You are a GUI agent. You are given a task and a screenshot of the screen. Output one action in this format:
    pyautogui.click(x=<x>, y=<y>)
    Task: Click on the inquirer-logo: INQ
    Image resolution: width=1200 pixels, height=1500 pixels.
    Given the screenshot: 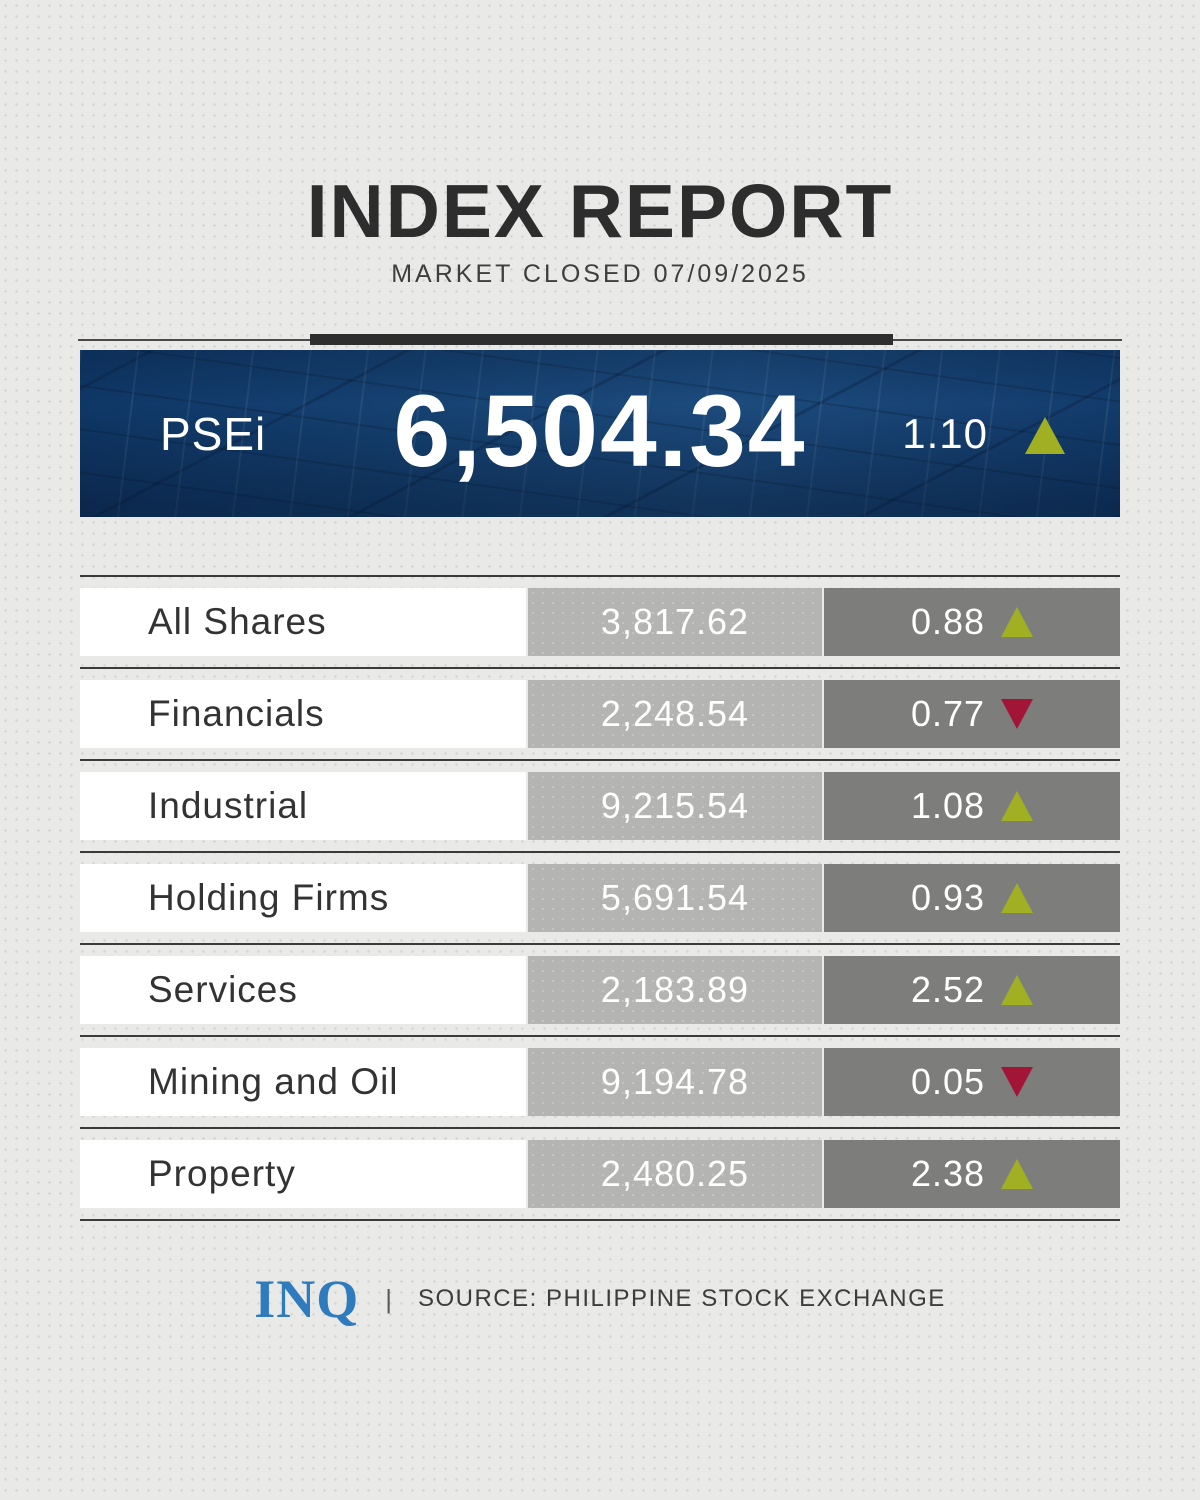 What is the action you would take?
    pyautogui.click(x=307, y=1299)
    